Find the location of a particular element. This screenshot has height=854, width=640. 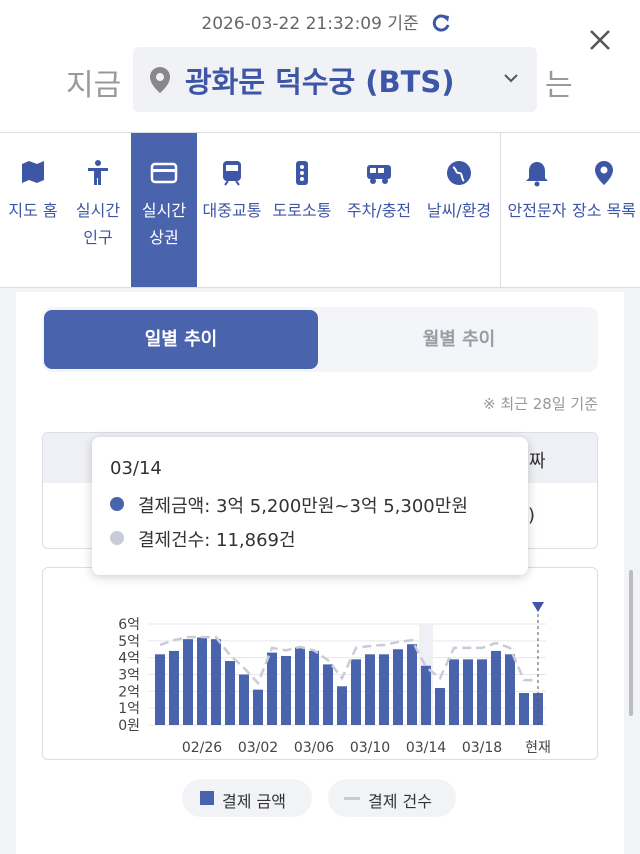

tab-label: 날씨/환경 is located at coordinates (459, 210).